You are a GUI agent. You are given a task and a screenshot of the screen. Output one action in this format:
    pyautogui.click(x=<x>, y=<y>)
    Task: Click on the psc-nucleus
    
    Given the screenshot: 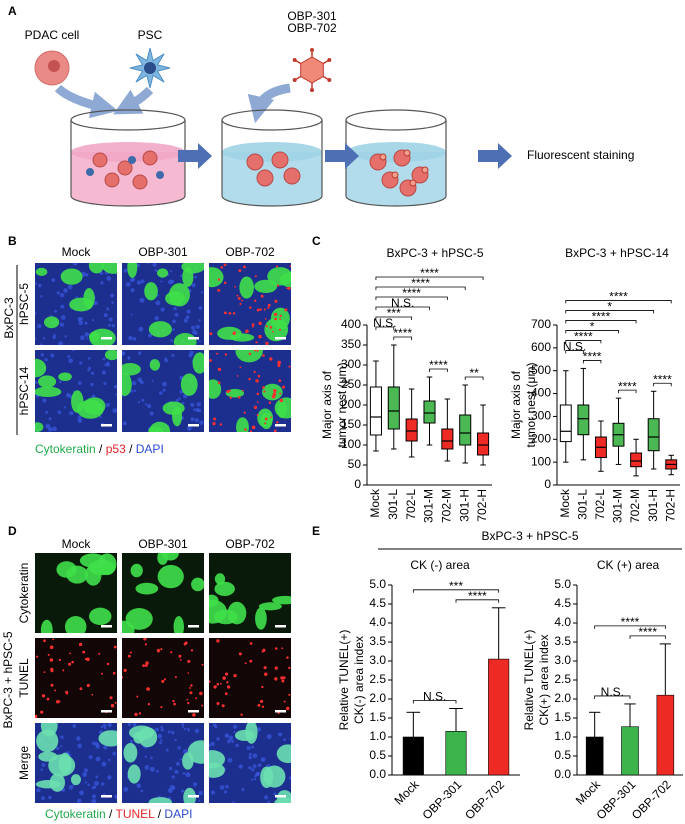 What is the action you would take?
    pyautogui.click(x=150, y=68)
    